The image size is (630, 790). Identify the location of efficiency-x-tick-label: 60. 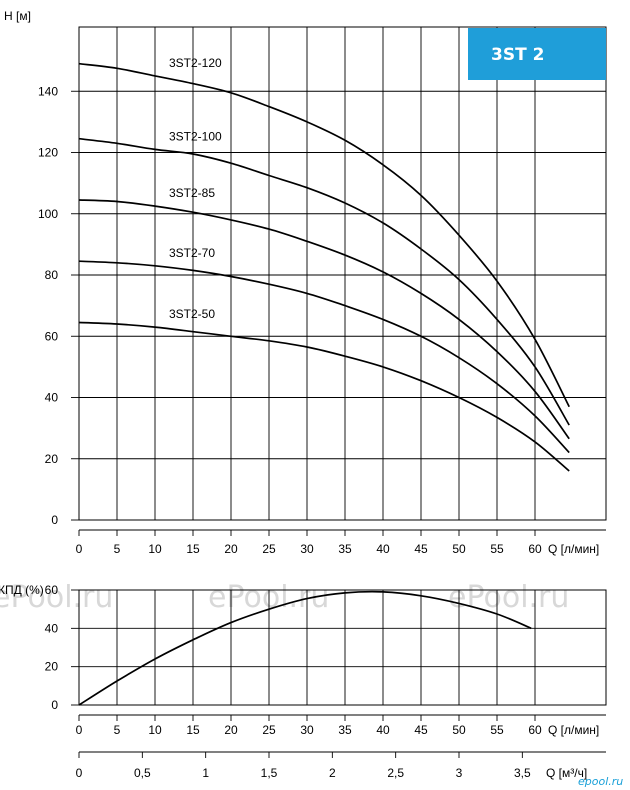
(535, 730).